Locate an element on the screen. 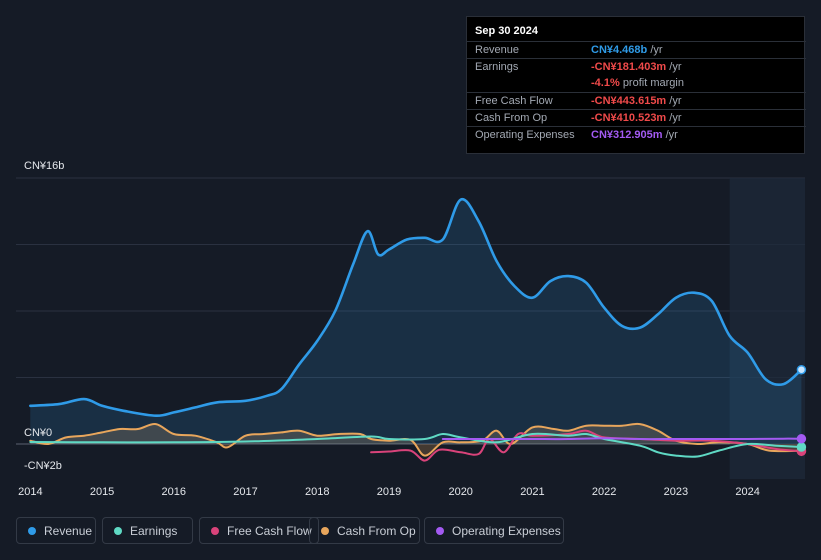  tooltip-row-margin: -4.1% profit margin is located at coordinates (636, 83).